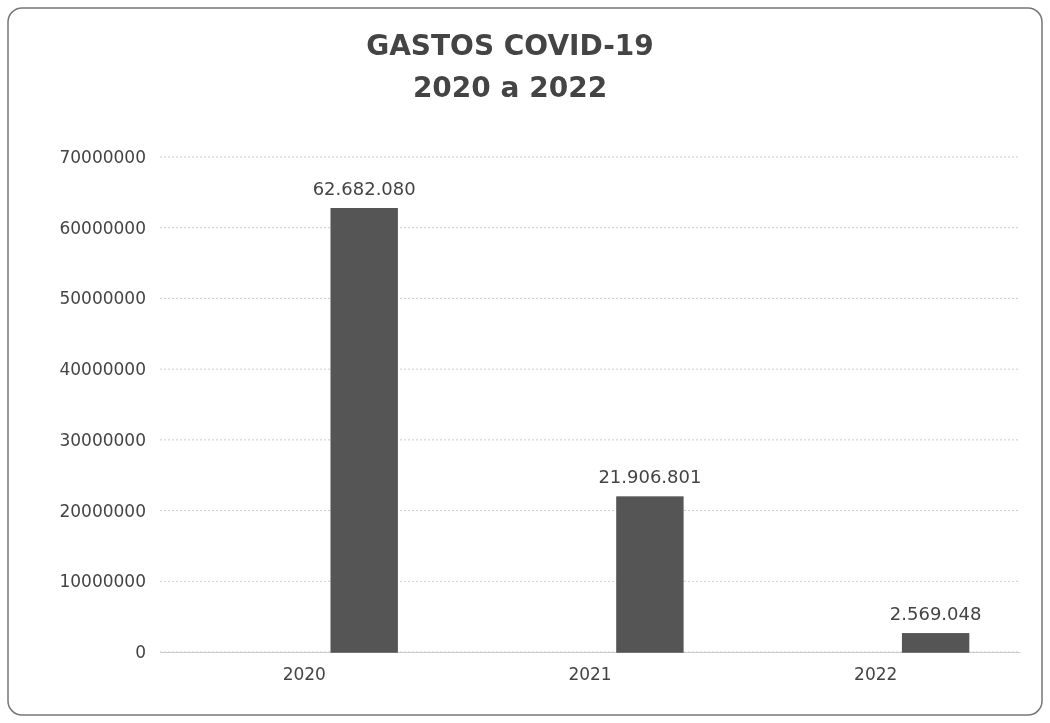  I want to click on chart-title: GASTOS COVID-19 2020 a 2022, so click(510, 66).